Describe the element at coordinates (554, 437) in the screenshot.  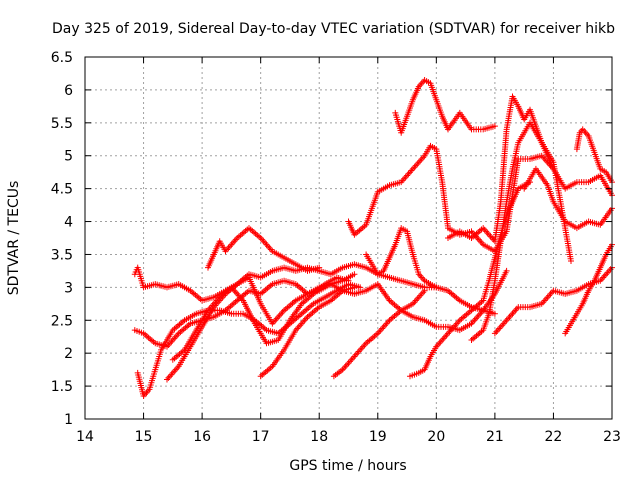
I see `x-tick-label: 22` at that location.